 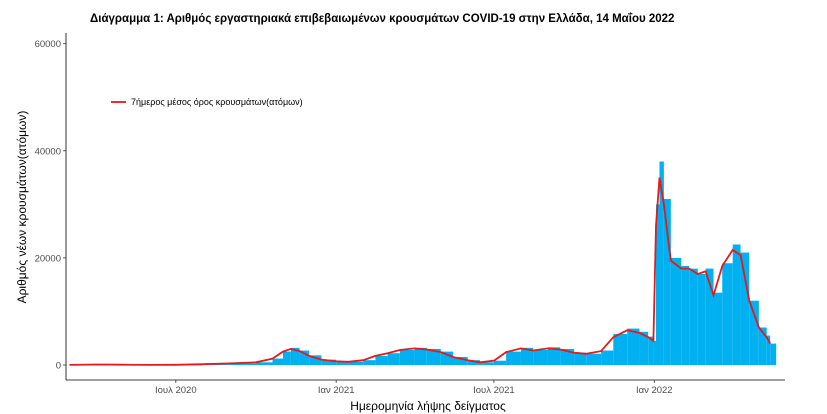 I want to click on x-tick-label: Ιαν 2021, so click(x=336, y=390).